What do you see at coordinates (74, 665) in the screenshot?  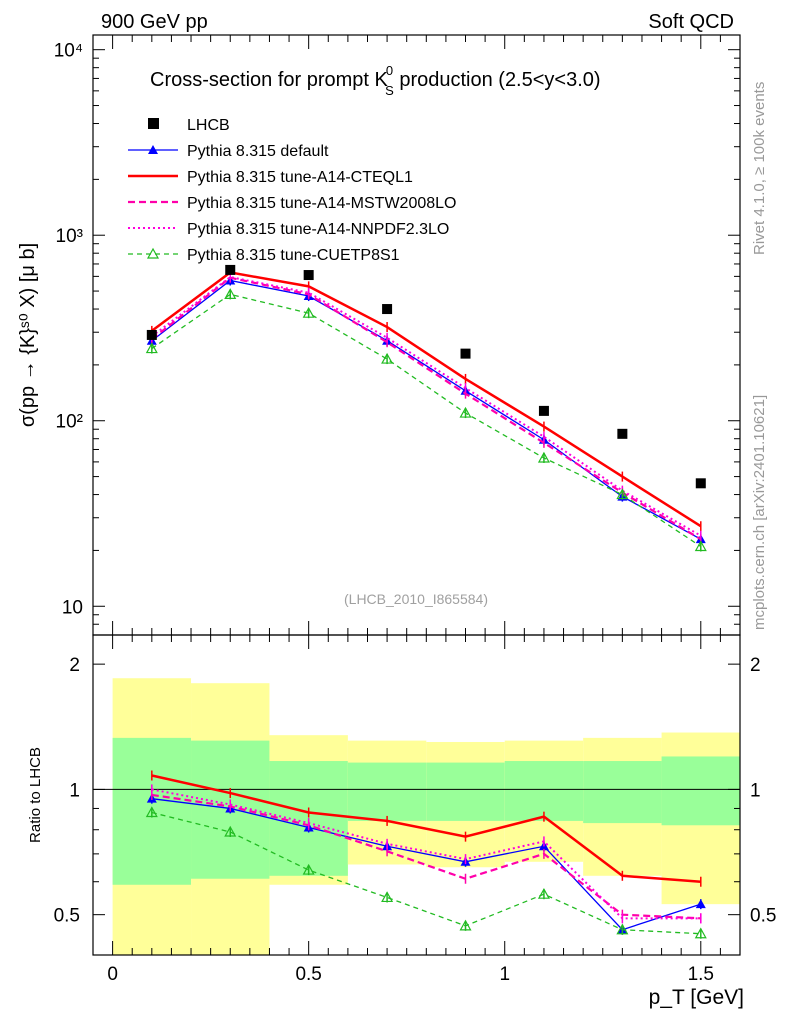 I see `ratio-ytick-label-left-2: 2` at bounding box center [74, 665].